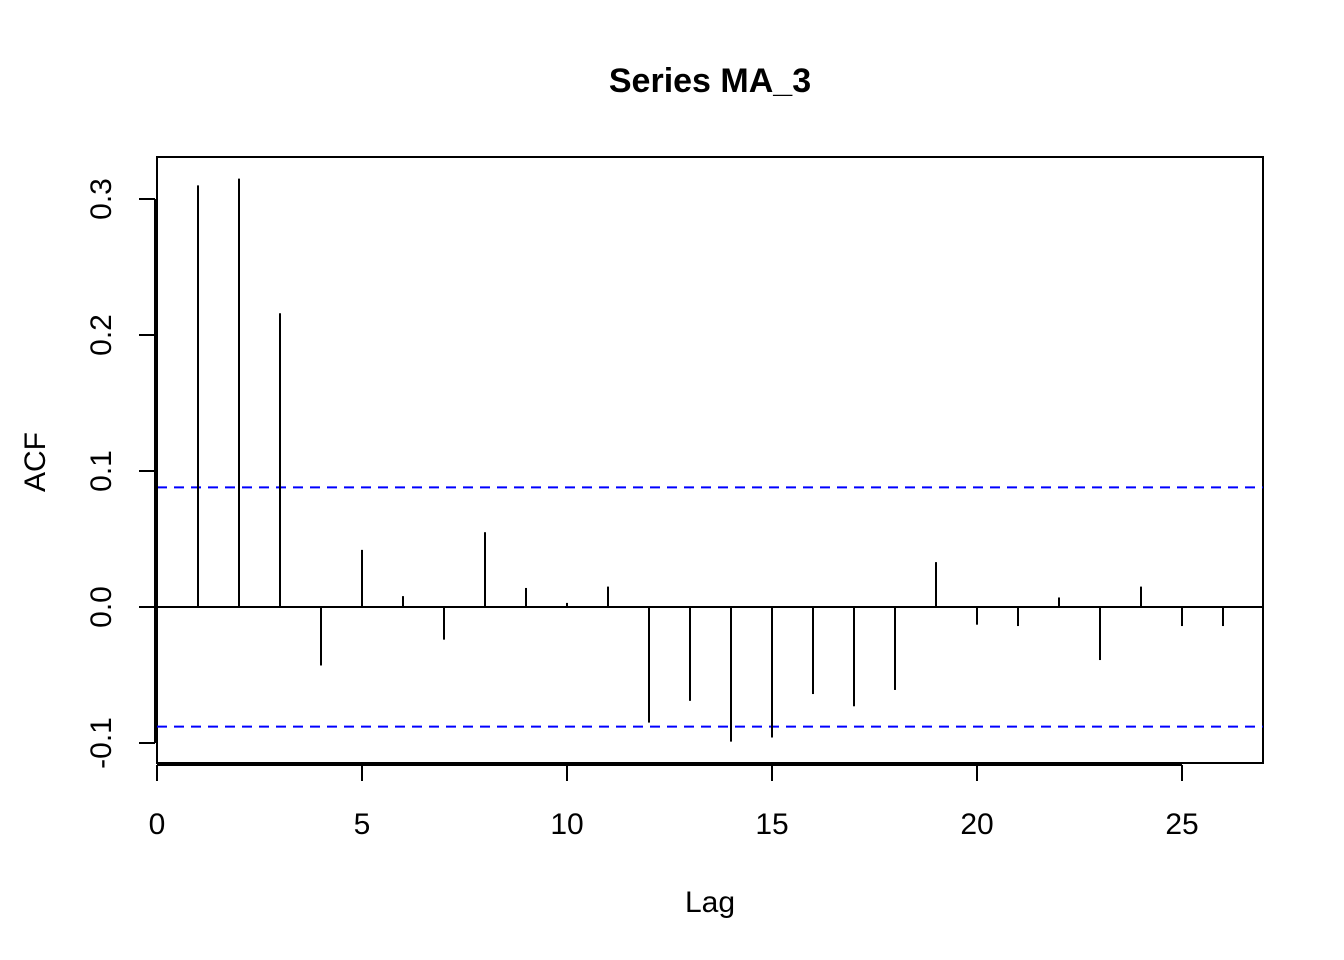 This screenshot has width=1344, height=960. I want to click on y-axis: -0.1 0.0 0.1 0.2 0.3, so click(120, 473).